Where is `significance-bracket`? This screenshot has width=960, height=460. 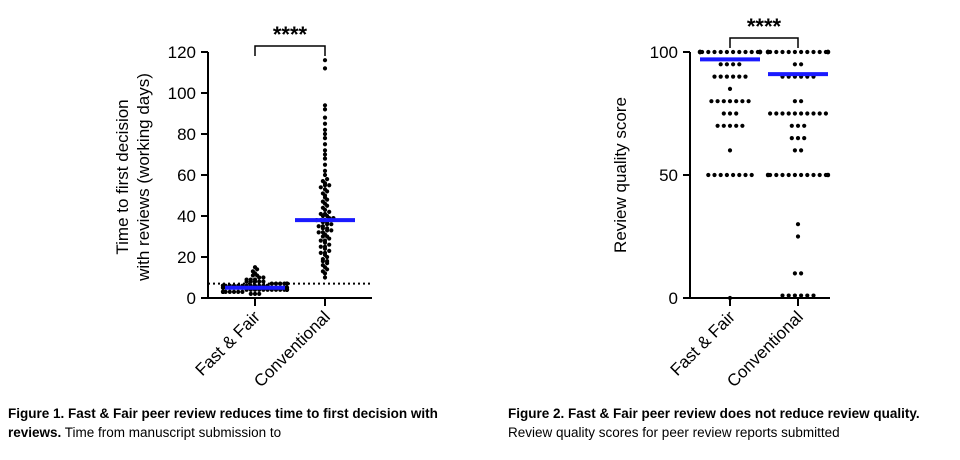
significance-bracket is located at coordinates (290, 50).